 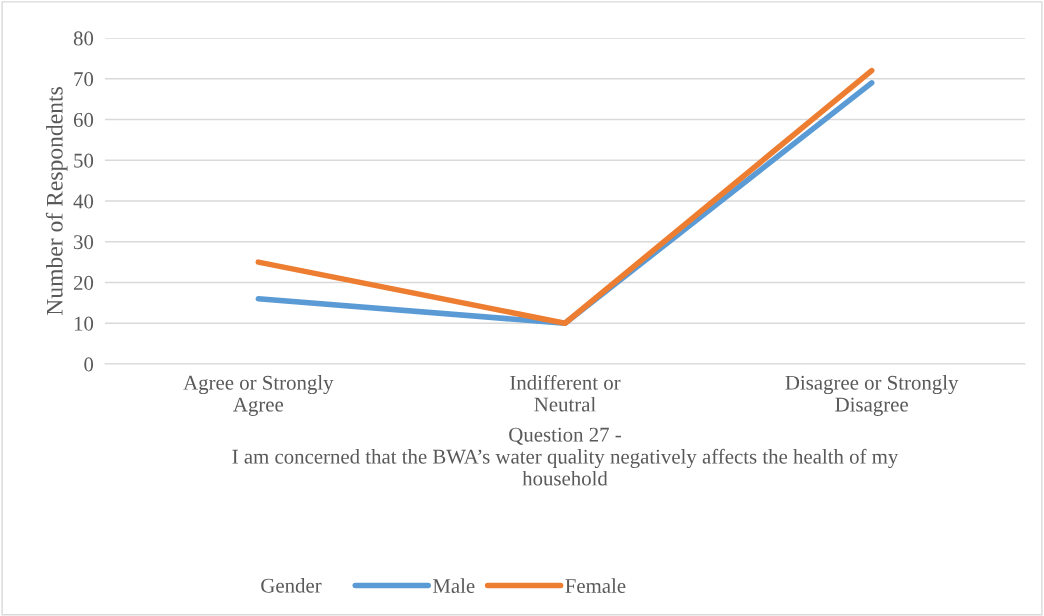 What do you see at coordinates (89, 364) in the screenshot?
I see `y-tick-label: 0` at bounding box center [89, 364].